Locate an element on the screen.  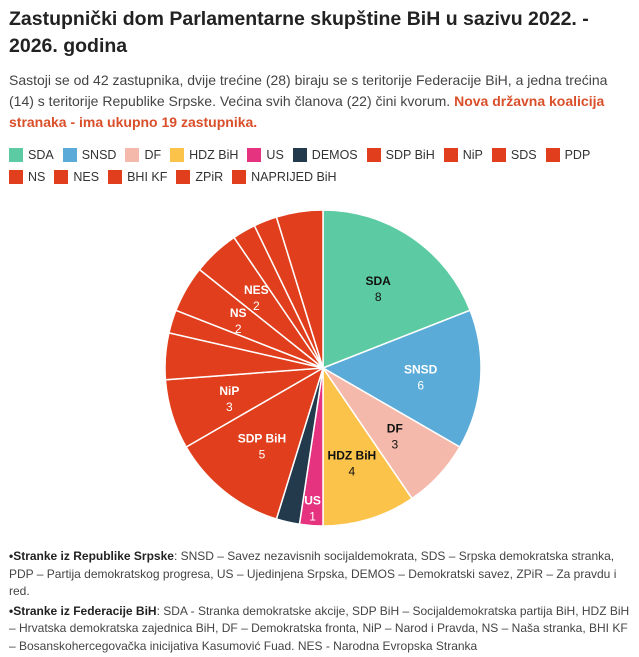
legend-label: SDP BiH is located at coordinates (410, 155).